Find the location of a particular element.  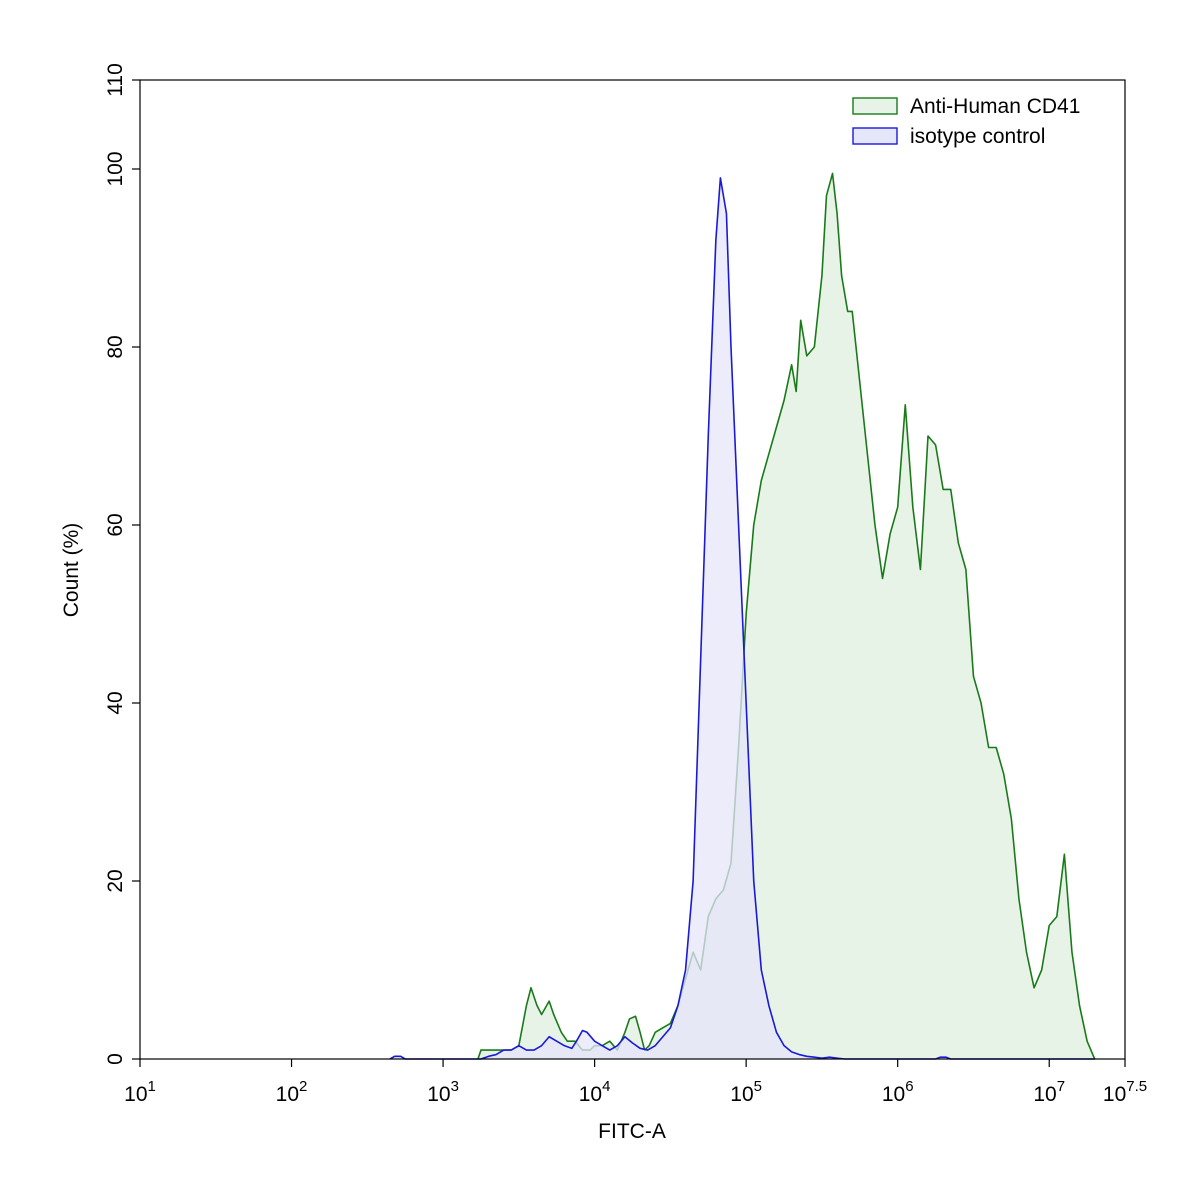

x-tick-exponent: 4 is located at coordinates (606, 1086).